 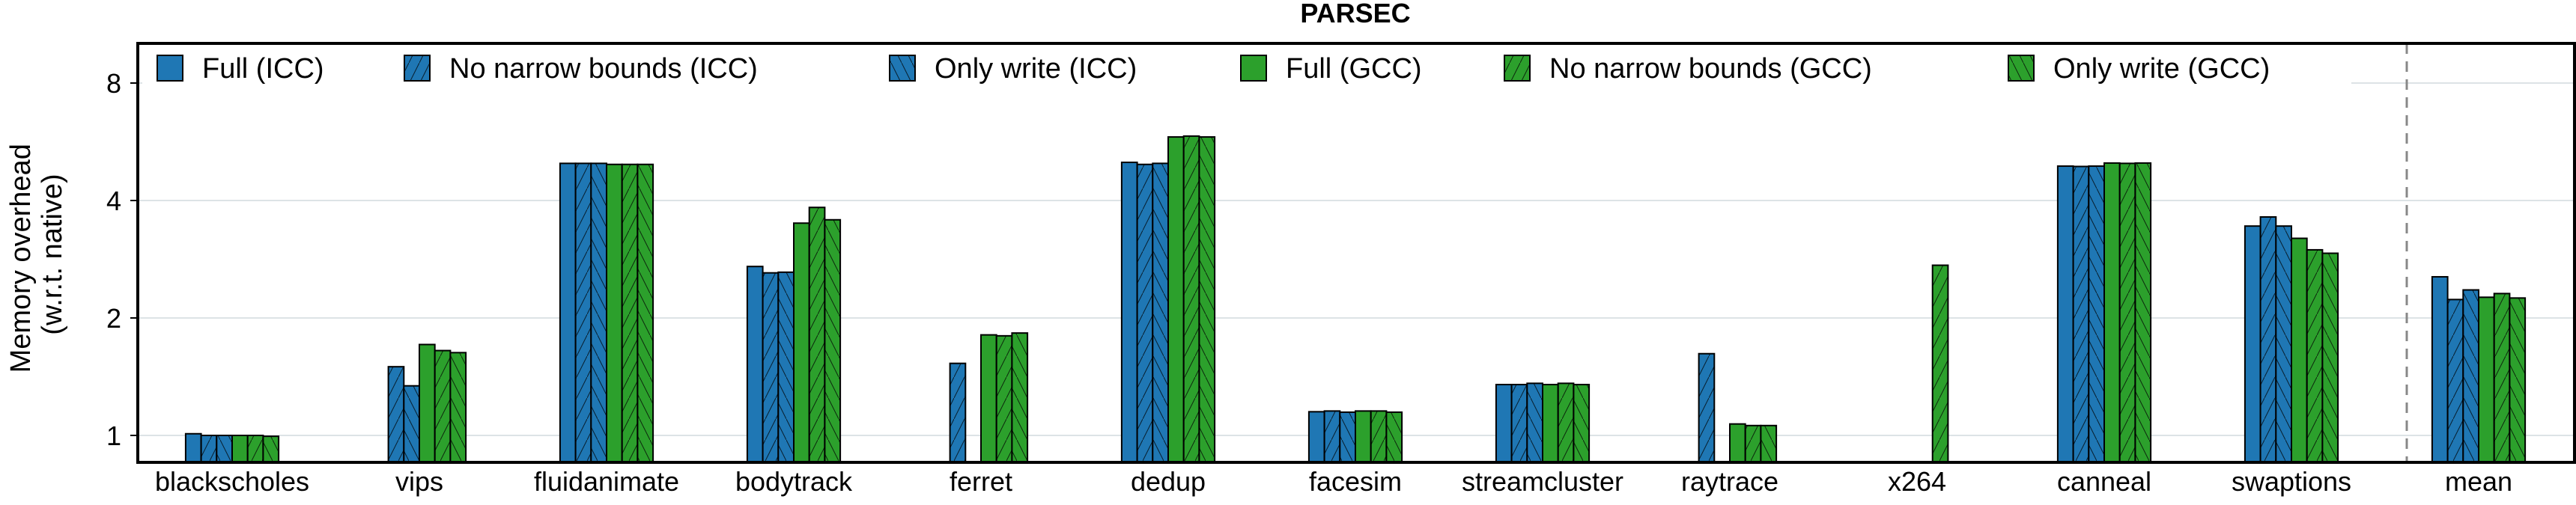 I want to click on legend-item: No narrow bounds (GCC), so click(x=1688, y=69).